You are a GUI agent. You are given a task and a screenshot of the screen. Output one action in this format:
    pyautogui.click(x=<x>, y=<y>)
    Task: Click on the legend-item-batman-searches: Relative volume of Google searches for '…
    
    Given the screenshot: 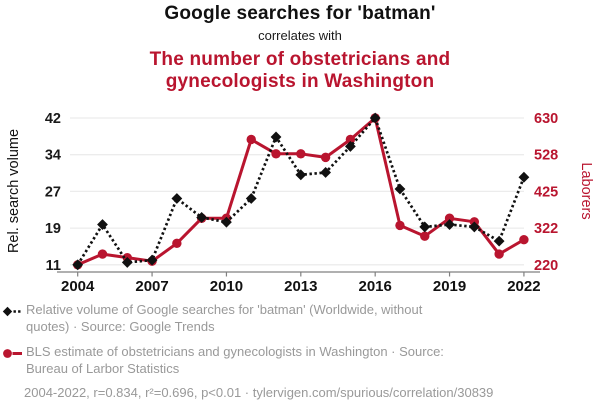 What is the action you would take?
    pyautogui.click(x=212, y=318)
    